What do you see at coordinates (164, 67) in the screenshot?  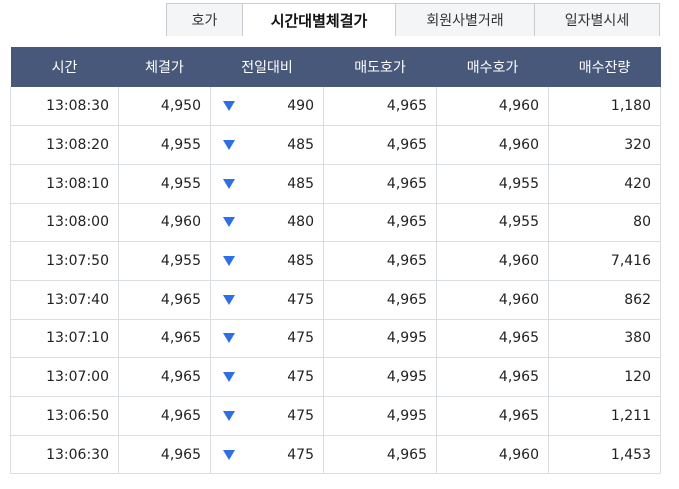 I see `column-header-price: 체결가` at bounding box center [164, 67].